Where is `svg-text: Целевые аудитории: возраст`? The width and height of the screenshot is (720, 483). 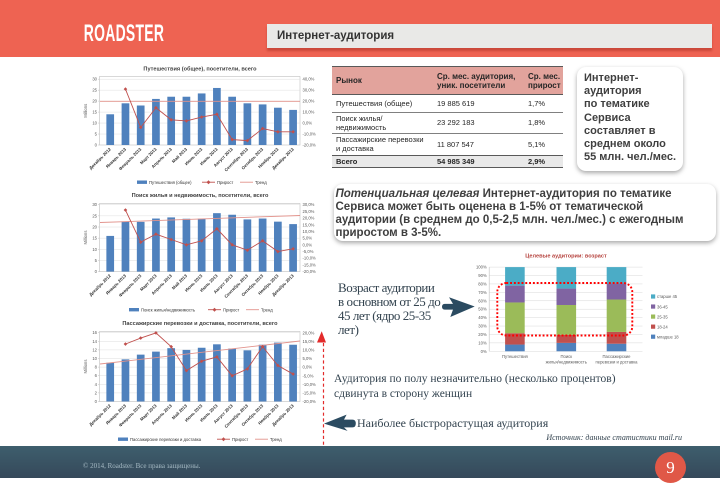
svg-text: Целевые аудитории: возраст is located at coordinates (566, 257).